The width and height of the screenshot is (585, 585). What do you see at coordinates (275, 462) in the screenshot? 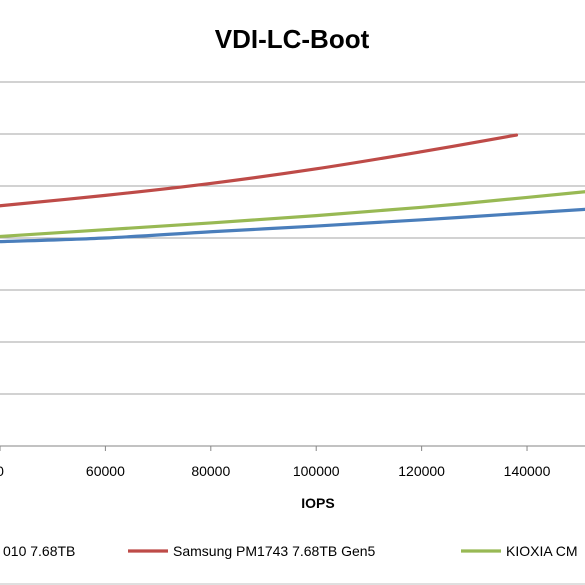
I see `x-tick-labels: 0 60000 80000 100000 120000 140000` at bounding box center [275, 462].